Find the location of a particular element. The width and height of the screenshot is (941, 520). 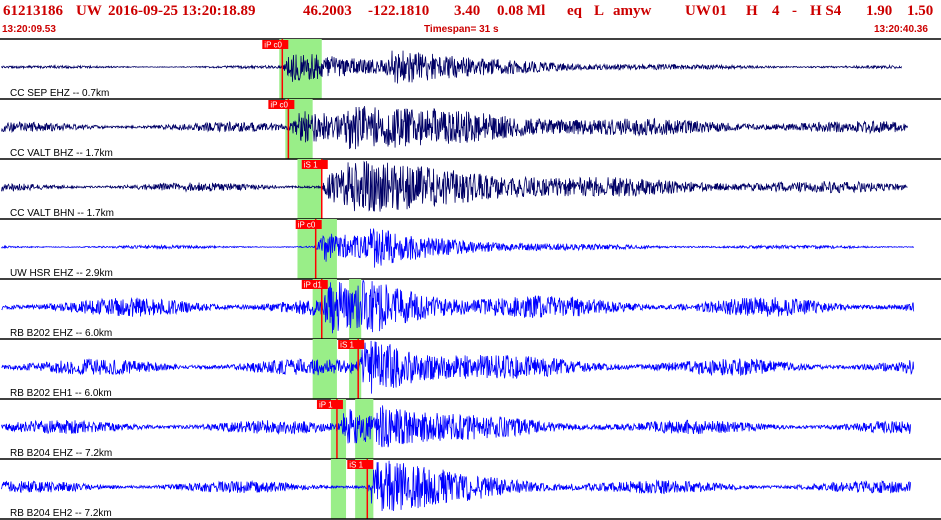

trace-label: CC VALT BHZ -- 1.7km is located at coordinates (61, 153).